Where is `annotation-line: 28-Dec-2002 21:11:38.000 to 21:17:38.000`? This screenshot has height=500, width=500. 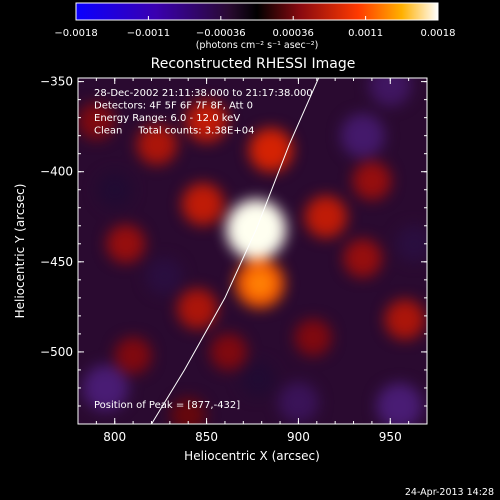 annotation-line: 28-Dec-2002 21:11:38.000 to 21:17:38.000 is located at coordinates (203, 93).